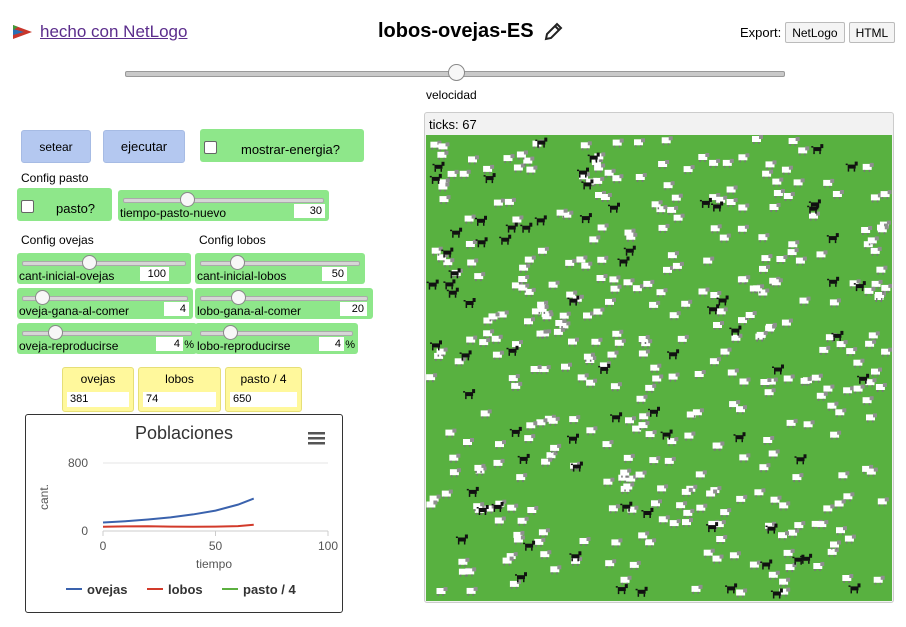 This screenshot has width=906, height=627. Describe the element at coordinates (154, 274) in the screenshot. I see `slider-value: 100` at that location.